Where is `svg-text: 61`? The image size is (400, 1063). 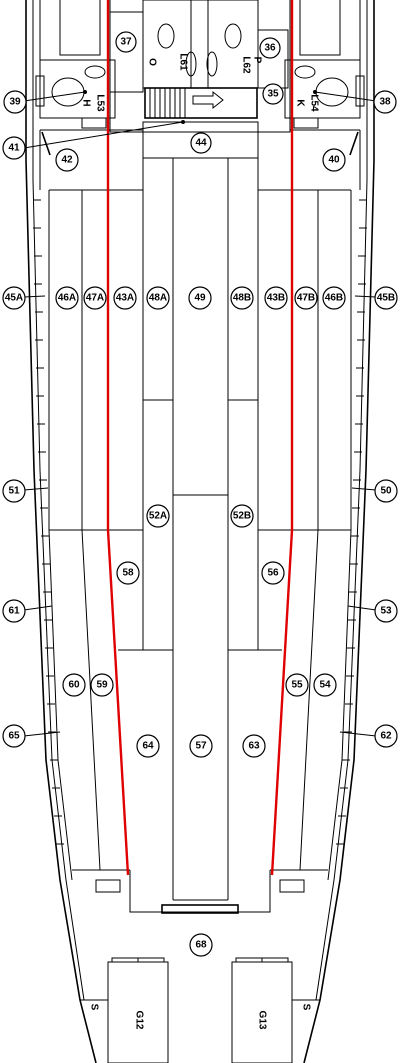 svg-text: 61 is located at coordinates (14, 611).